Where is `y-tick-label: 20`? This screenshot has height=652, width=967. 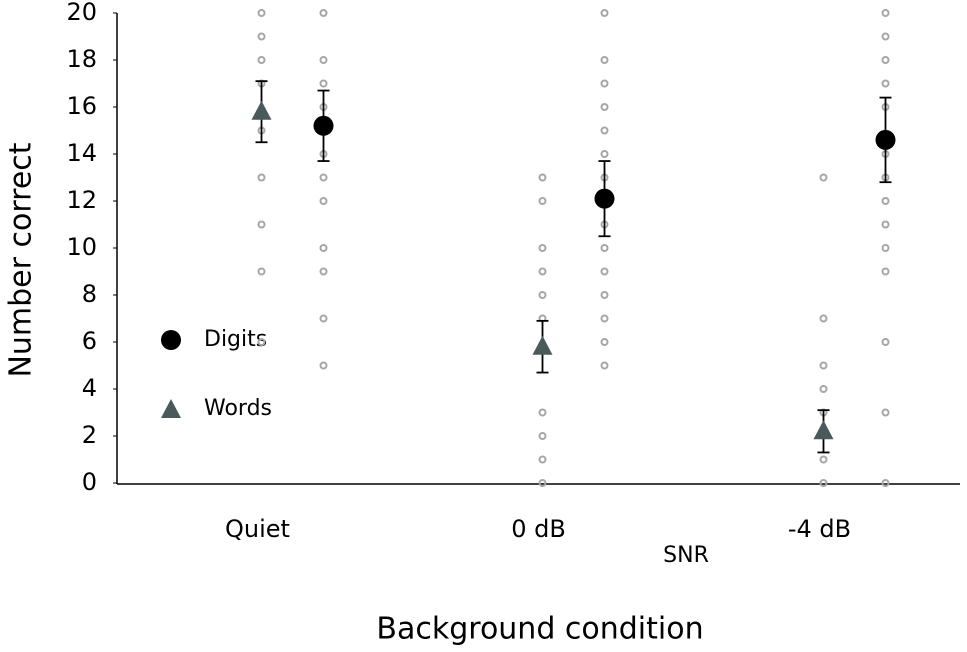
y-tick-label: 20 is located at coordinates (81, 13).